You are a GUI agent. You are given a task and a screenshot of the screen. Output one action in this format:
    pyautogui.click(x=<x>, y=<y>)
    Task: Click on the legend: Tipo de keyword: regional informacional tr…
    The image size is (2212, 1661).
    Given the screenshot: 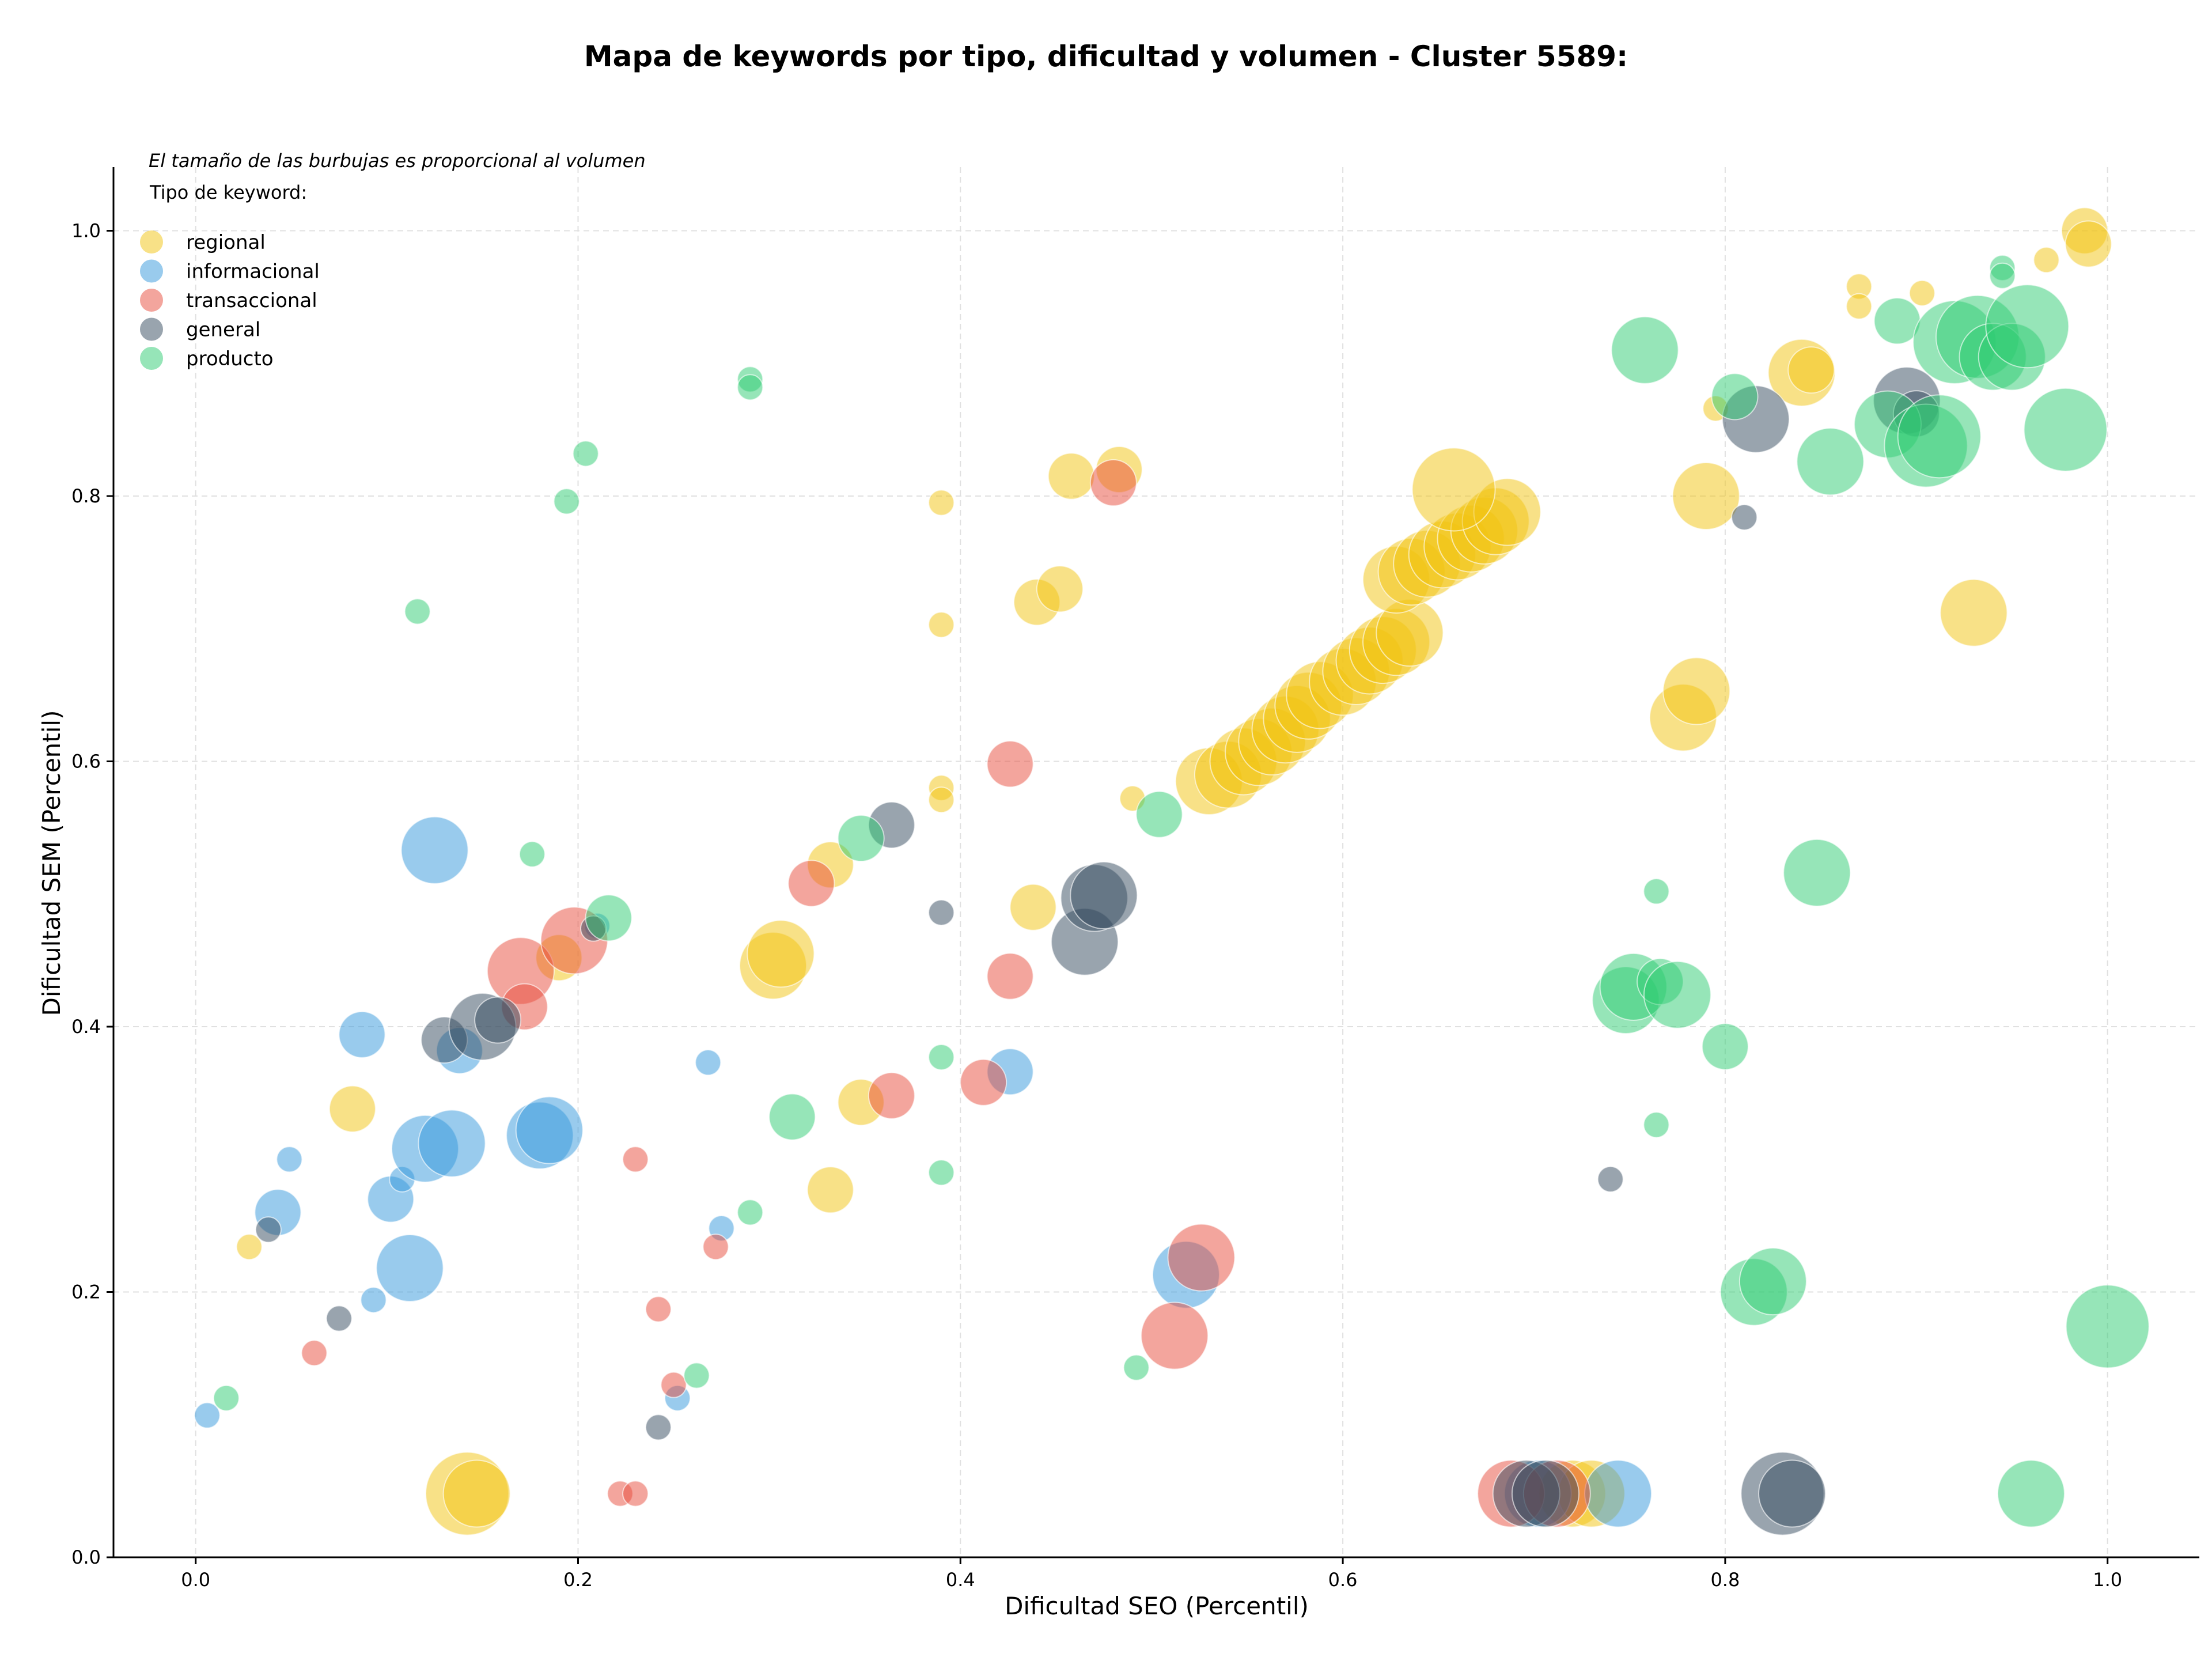 What is the action you would take?
    pyautogui.click(x=230, y=275)
    